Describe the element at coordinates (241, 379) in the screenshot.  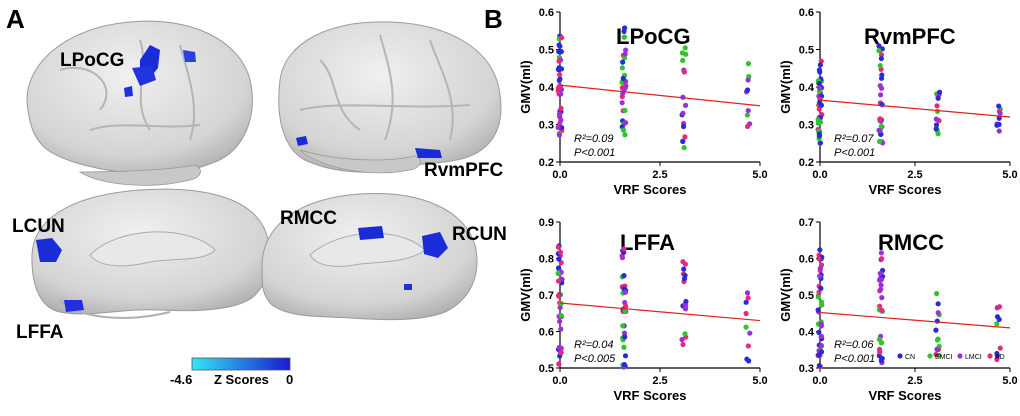
I see `colorbar-title: Z Scores` at that location.